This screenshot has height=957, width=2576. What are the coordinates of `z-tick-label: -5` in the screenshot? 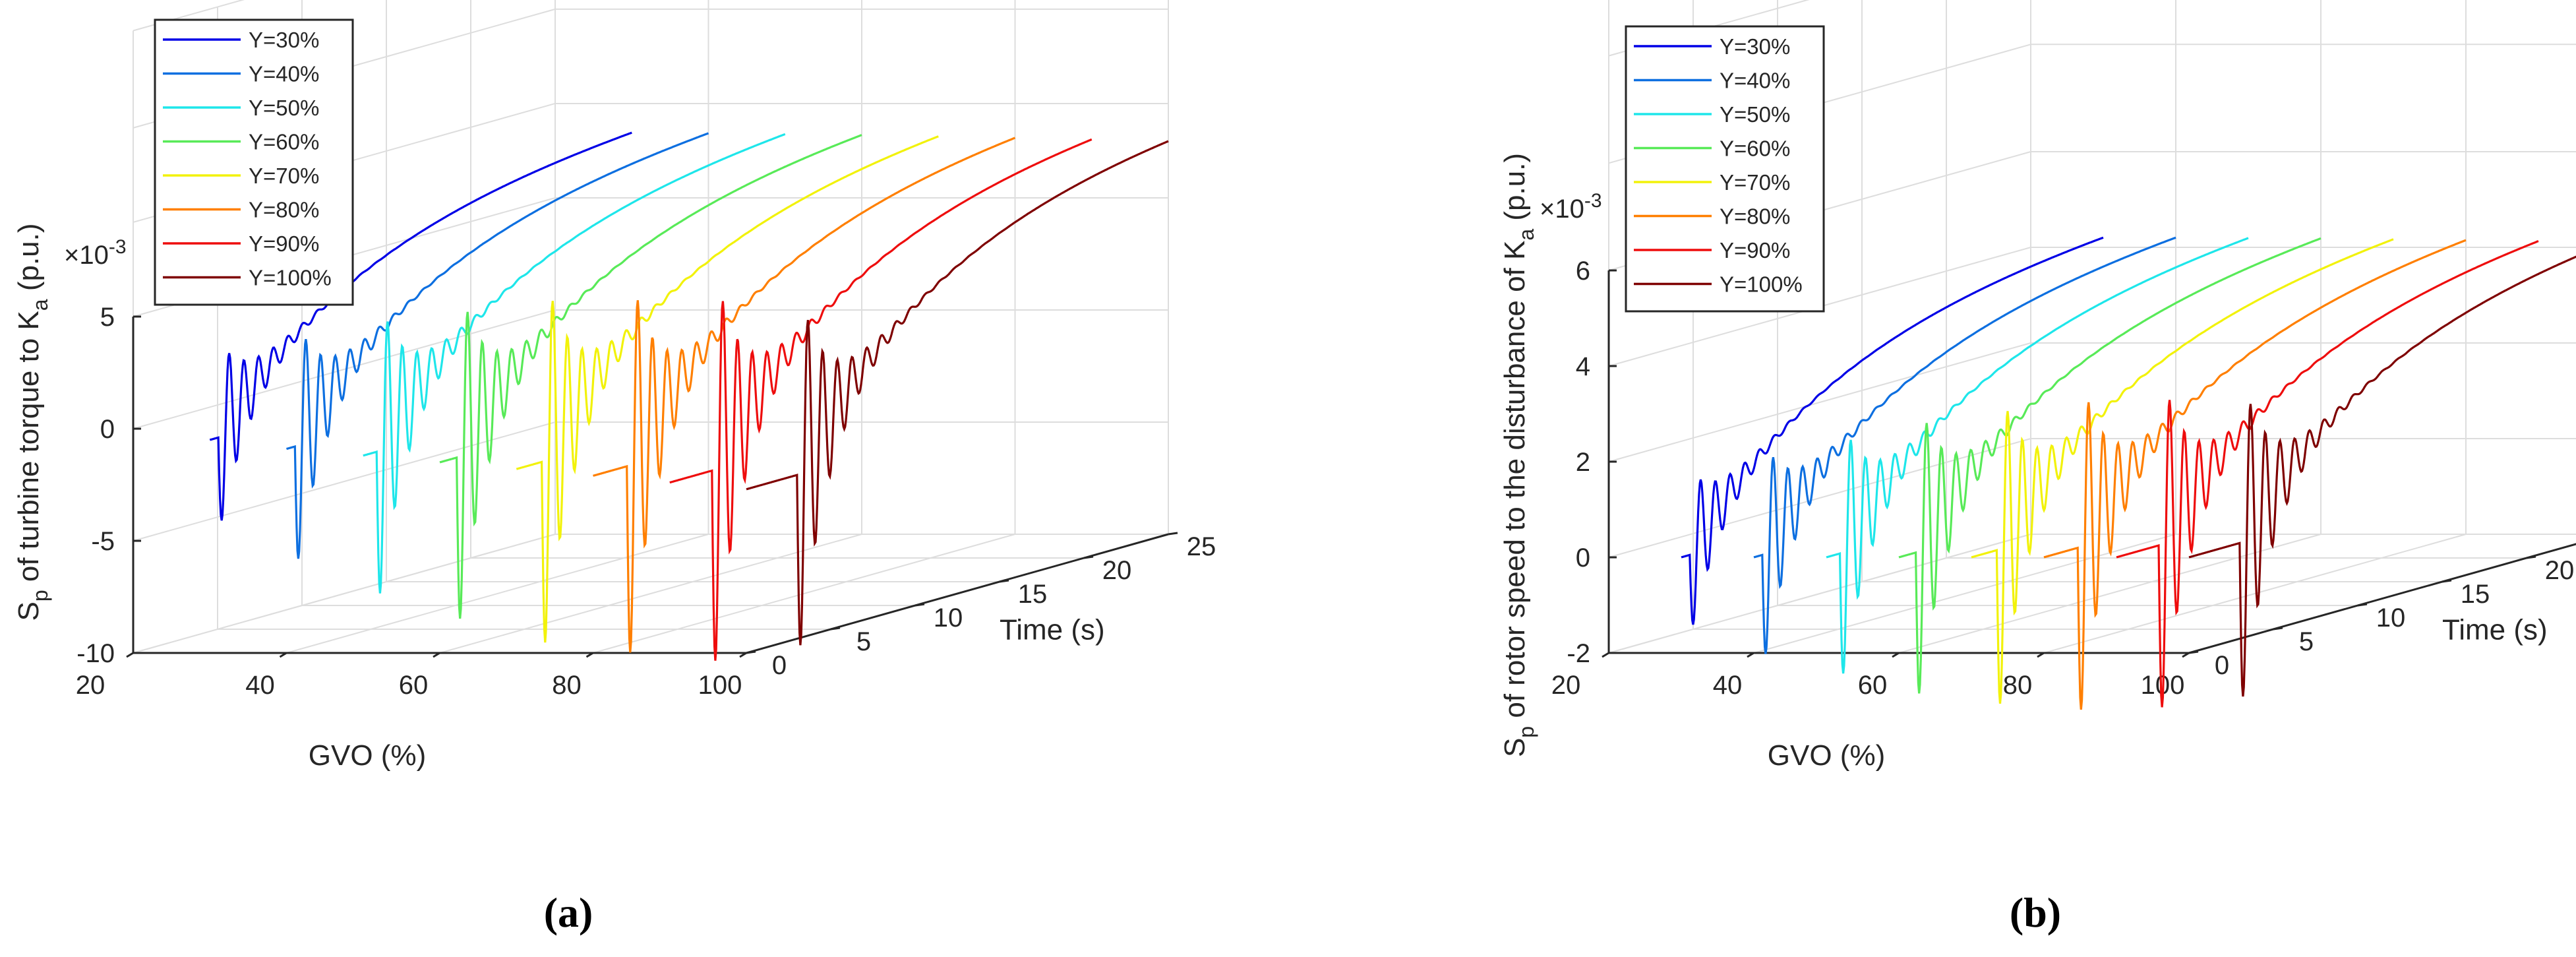 It's located at (103, 541).